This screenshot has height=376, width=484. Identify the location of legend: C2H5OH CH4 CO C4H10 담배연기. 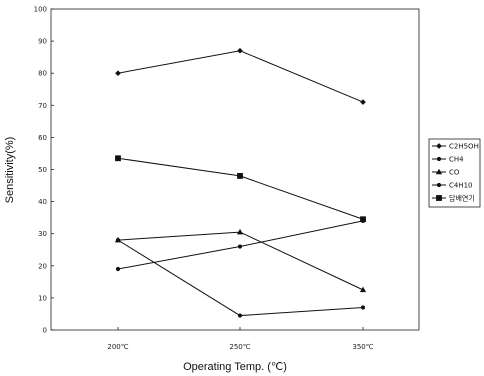
(454, 173).